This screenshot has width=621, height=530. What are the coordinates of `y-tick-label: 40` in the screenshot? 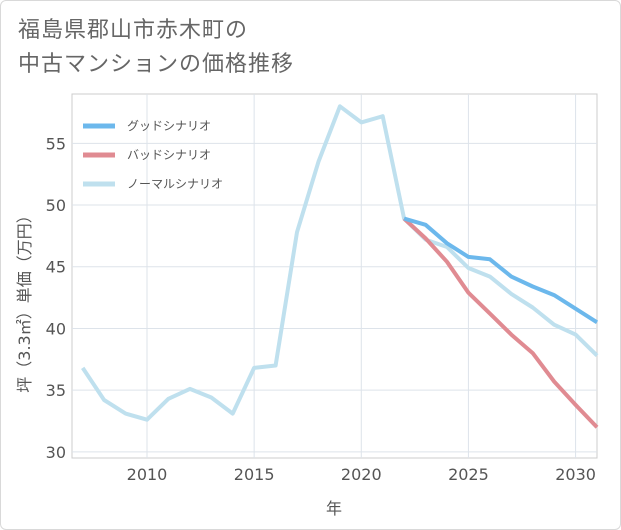 It's located at (56, 328).